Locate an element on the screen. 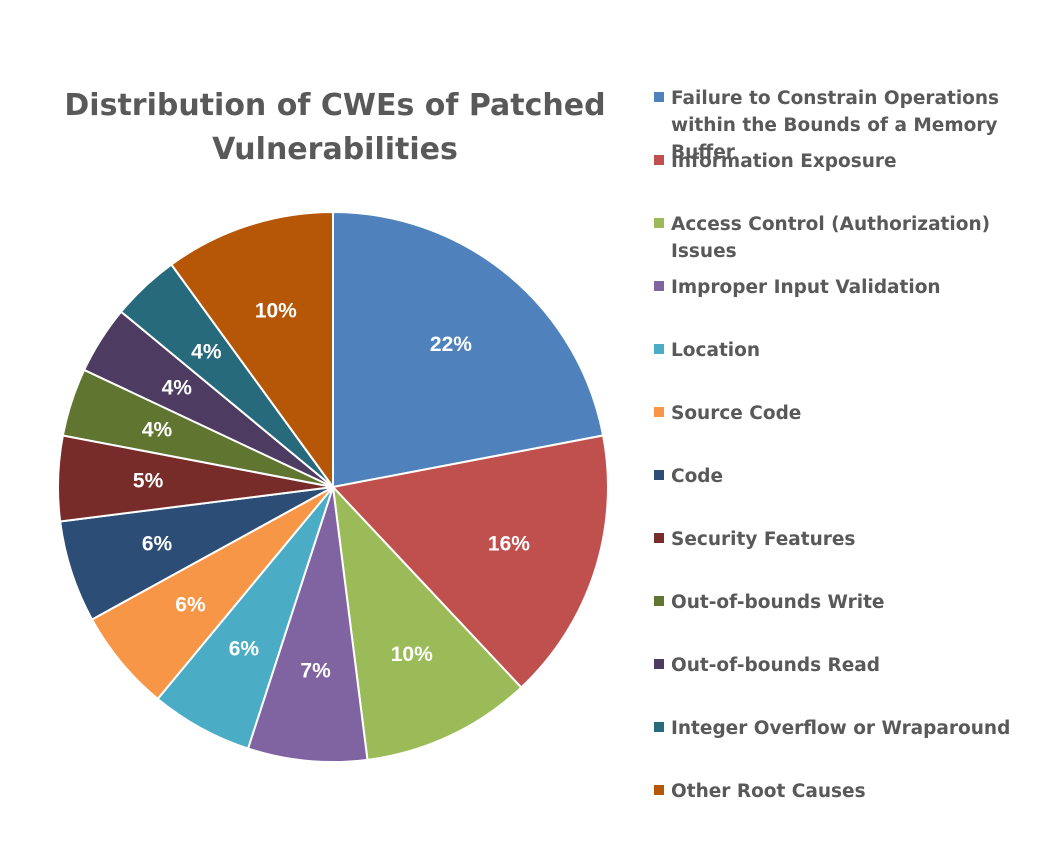  slice-data-label: 5% is located at coordinates (148, 481).